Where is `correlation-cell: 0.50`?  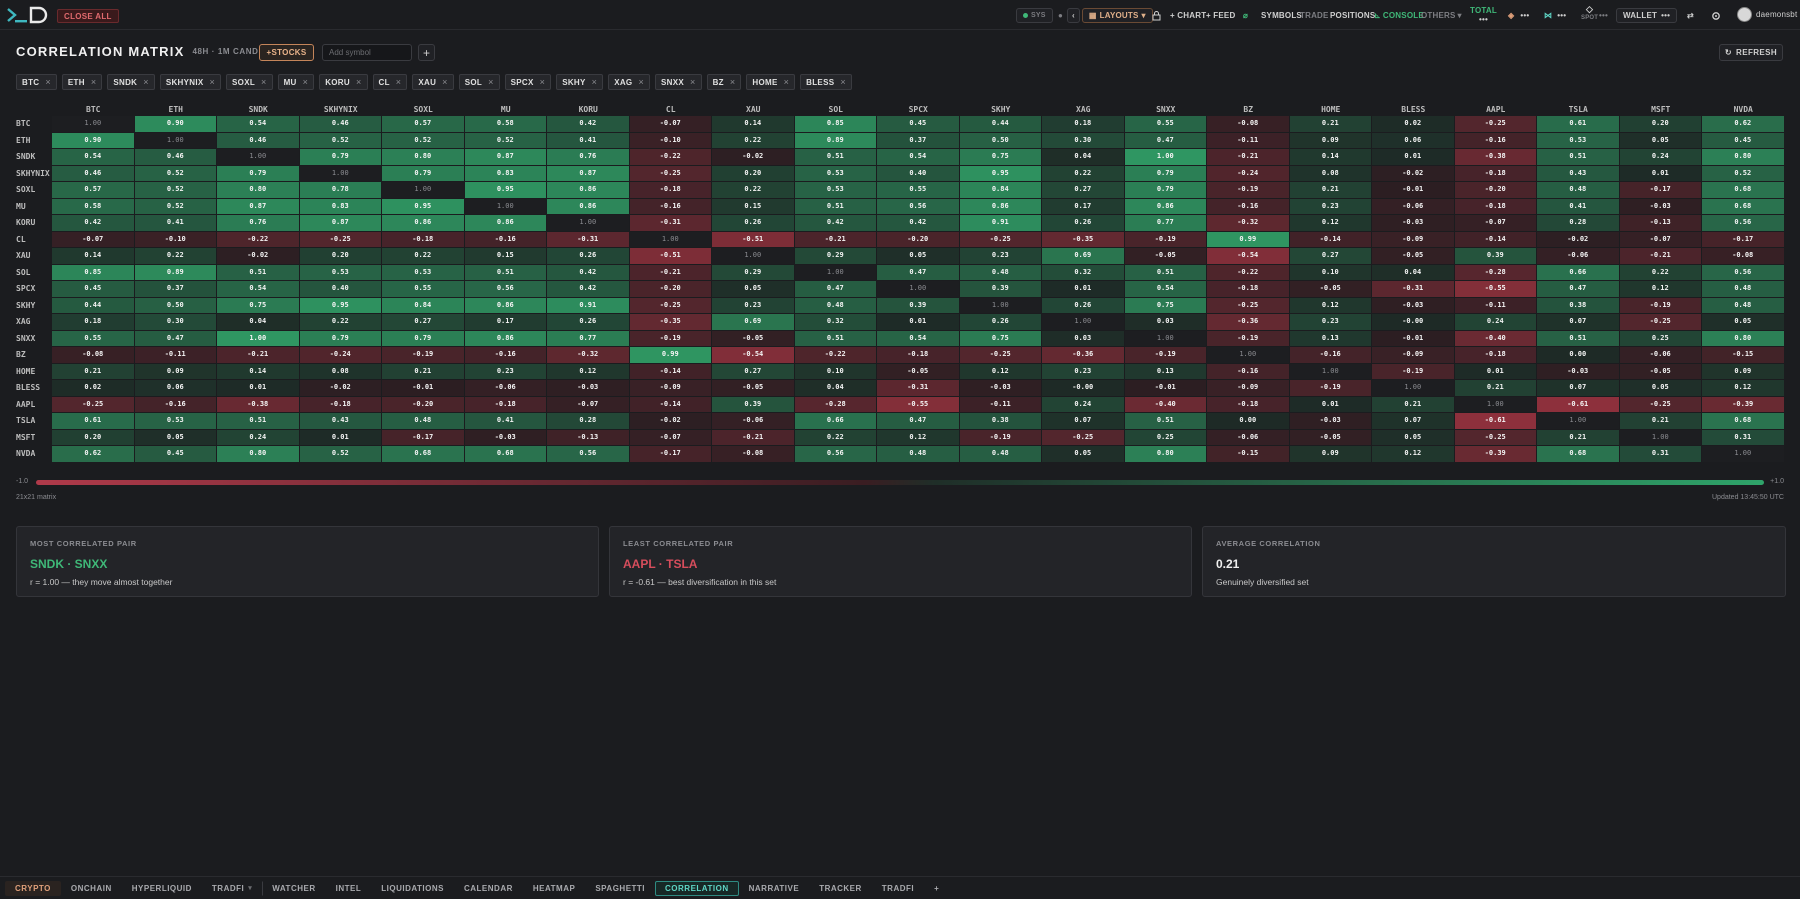 correlation-cell: 0.50 is located at coordinates (175, 305).